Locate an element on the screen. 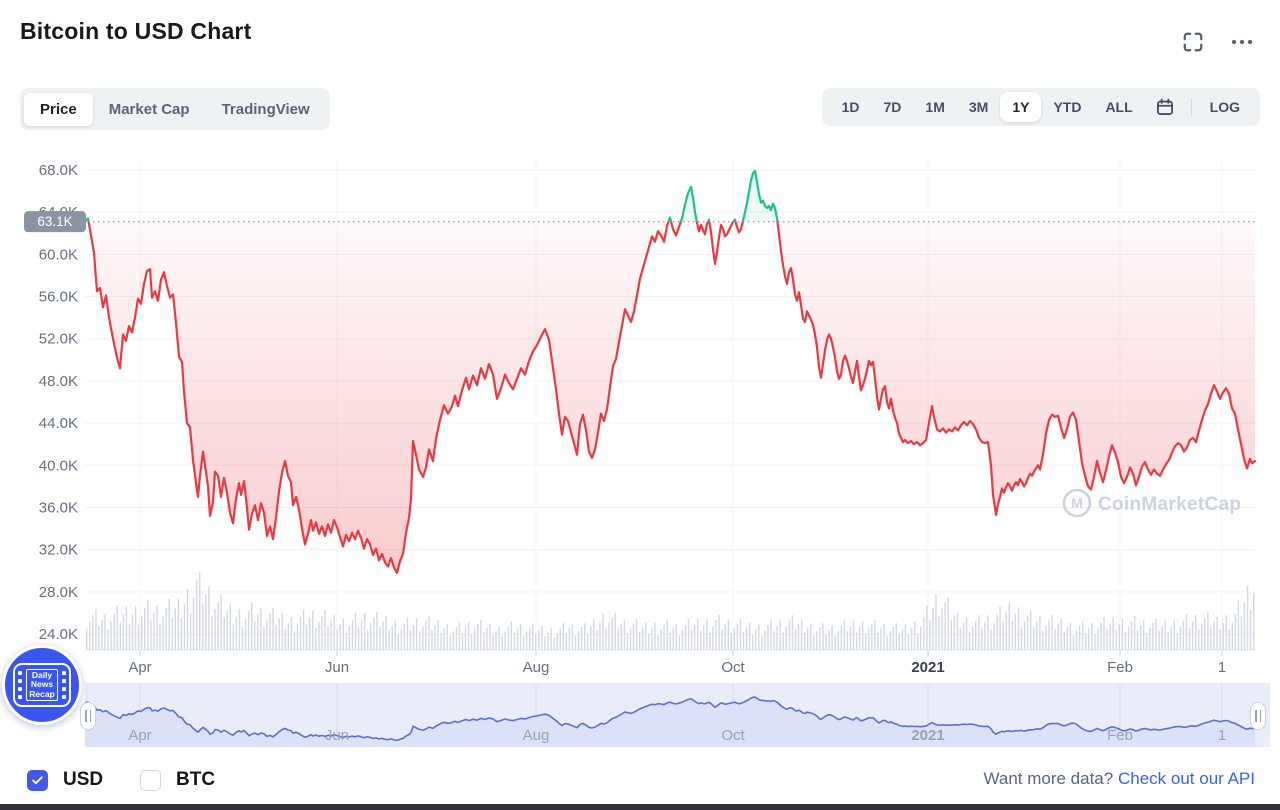 The width and height of the screenshot is (1280, 810). range-selector: 1D 7D 1M 3M 1Y YTD ALL LOG is located at coordinates (1040, 107).